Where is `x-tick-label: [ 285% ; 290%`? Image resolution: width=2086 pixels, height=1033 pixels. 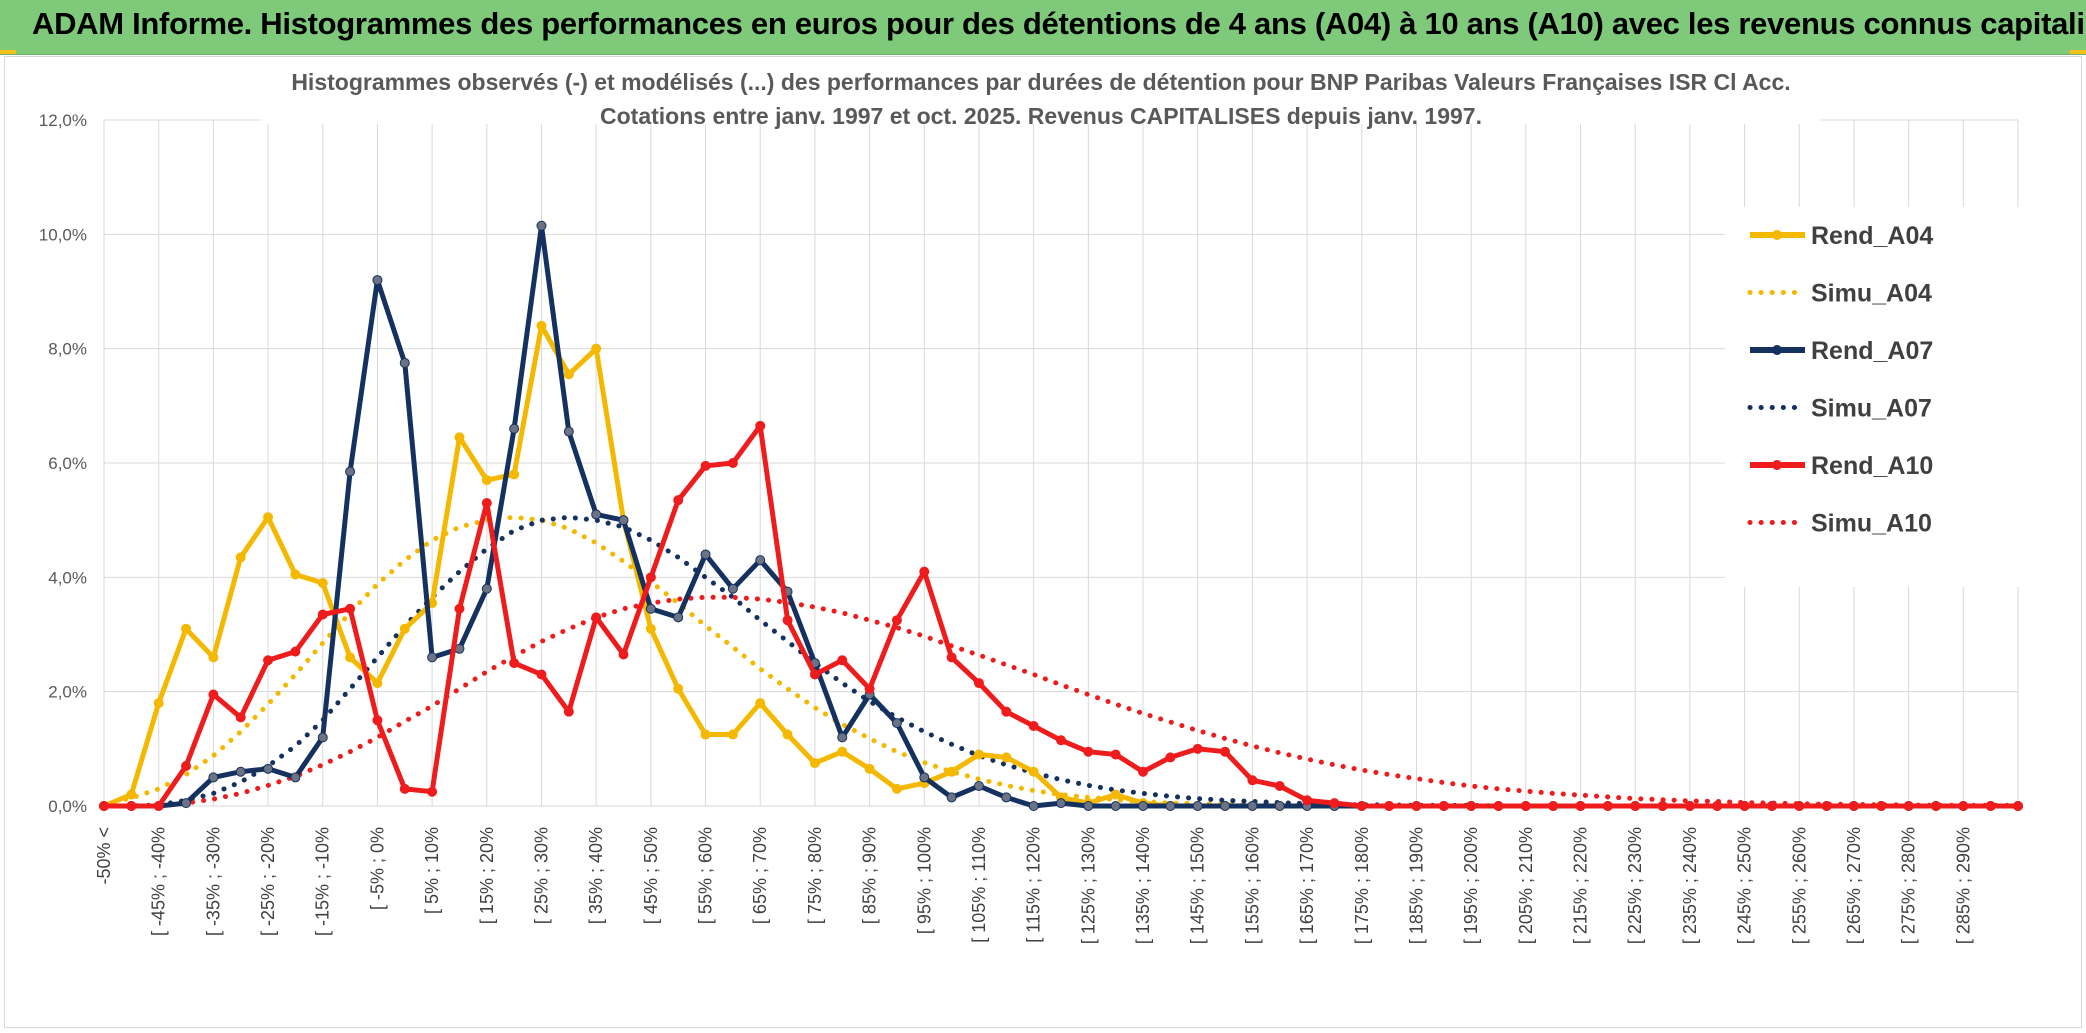 x-tick-label: [ 285% ; 290% is located at coordinates (1963, 885).